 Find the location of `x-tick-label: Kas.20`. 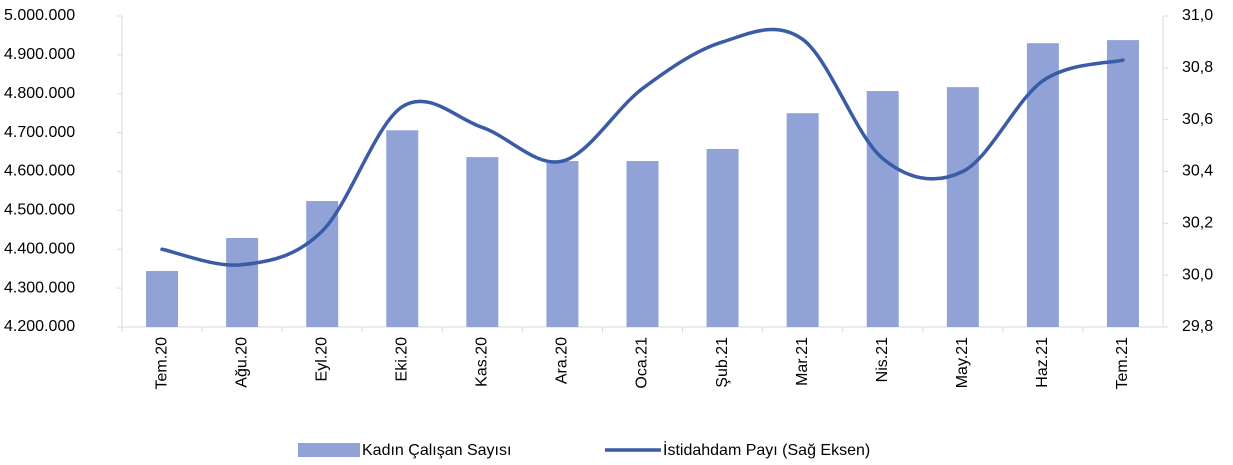

x-tick-label: Kas.20 is located at coordinates (482, 362).